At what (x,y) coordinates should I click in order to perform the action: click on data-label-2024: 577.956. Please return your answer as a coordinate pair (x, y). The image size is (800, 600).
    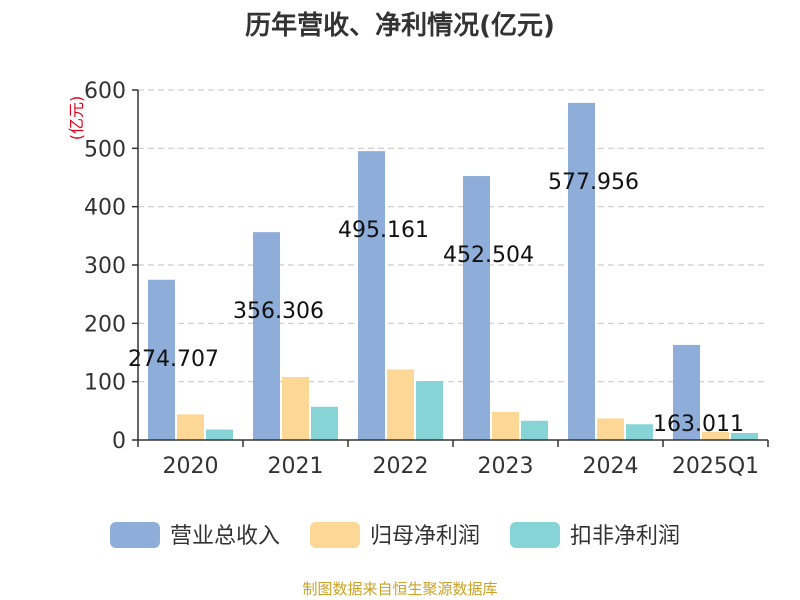
    Looking at the image, I should click on (593, 182).